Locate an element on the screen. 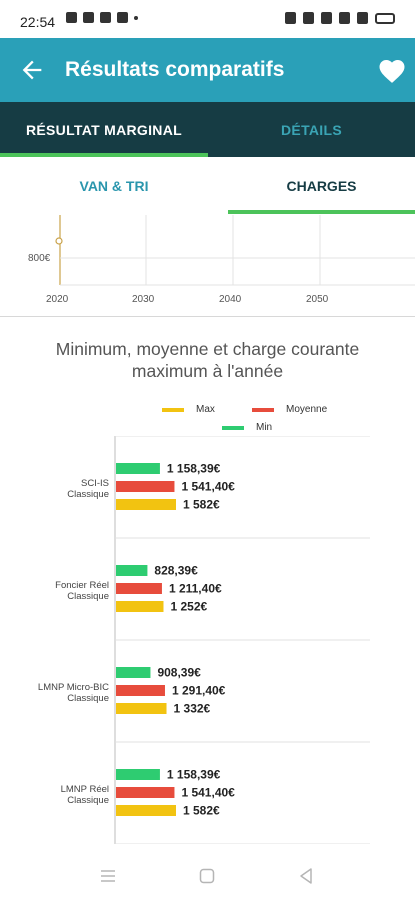  secondary-tabs: VAN & TRI CHARGES is located at coordinates (207, 186).